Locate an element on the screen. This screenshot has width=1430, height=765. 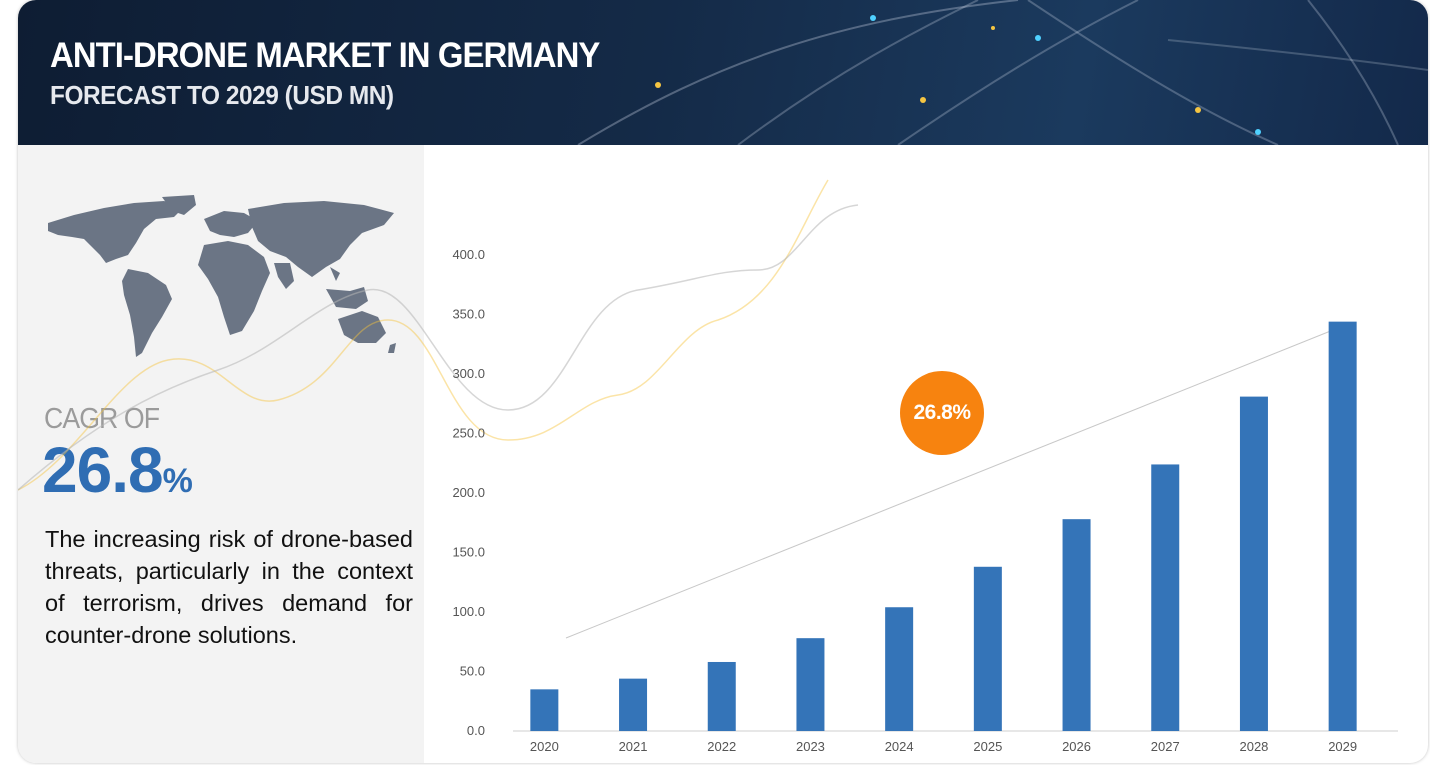
bar-2022 is located at coordinates (721, 696).